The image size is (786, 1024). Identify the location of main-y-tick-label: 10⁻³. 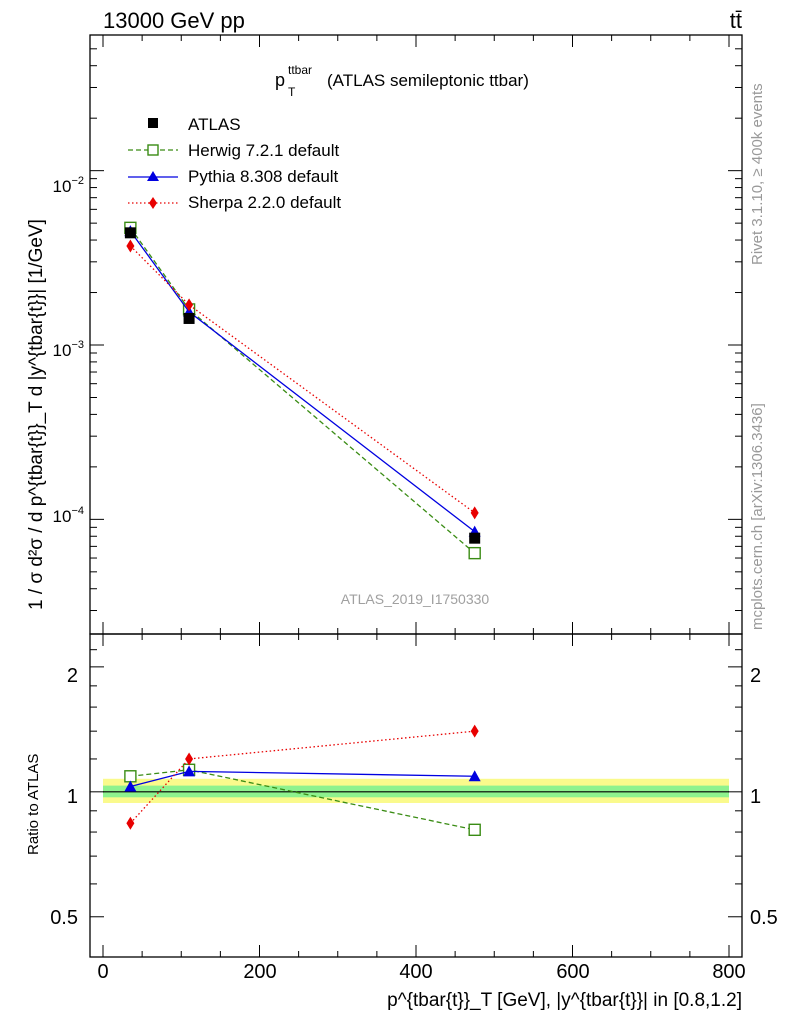
(68, 349).